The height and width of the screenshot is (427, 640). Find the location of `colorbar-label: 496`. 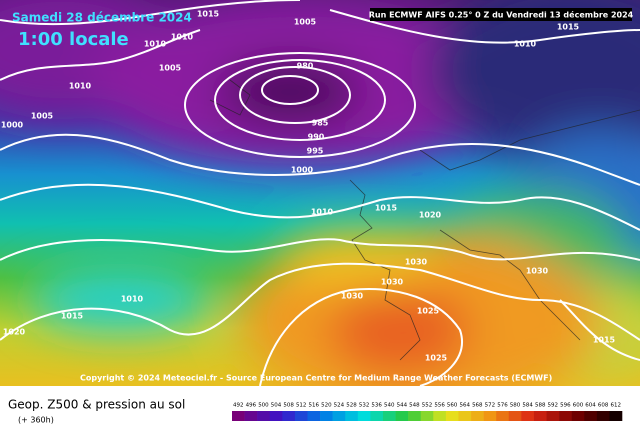

colorbar-label: 496 is located at coordinates (251, 406).